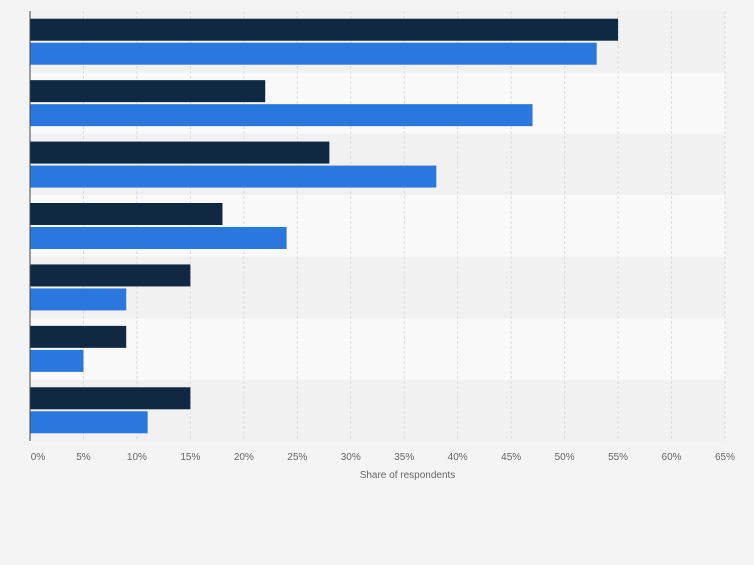  Describe the element at coordinates (190, 457) in the screenshot. I see `x-tick-label: 15%` at that location.